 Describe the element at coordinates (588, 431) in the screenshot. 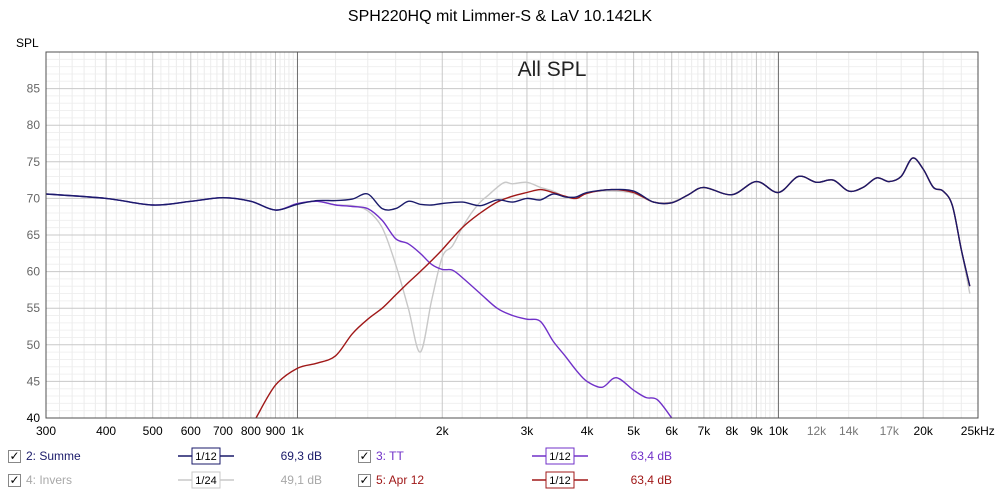

I see `x-tick-label: 4k` at that location.